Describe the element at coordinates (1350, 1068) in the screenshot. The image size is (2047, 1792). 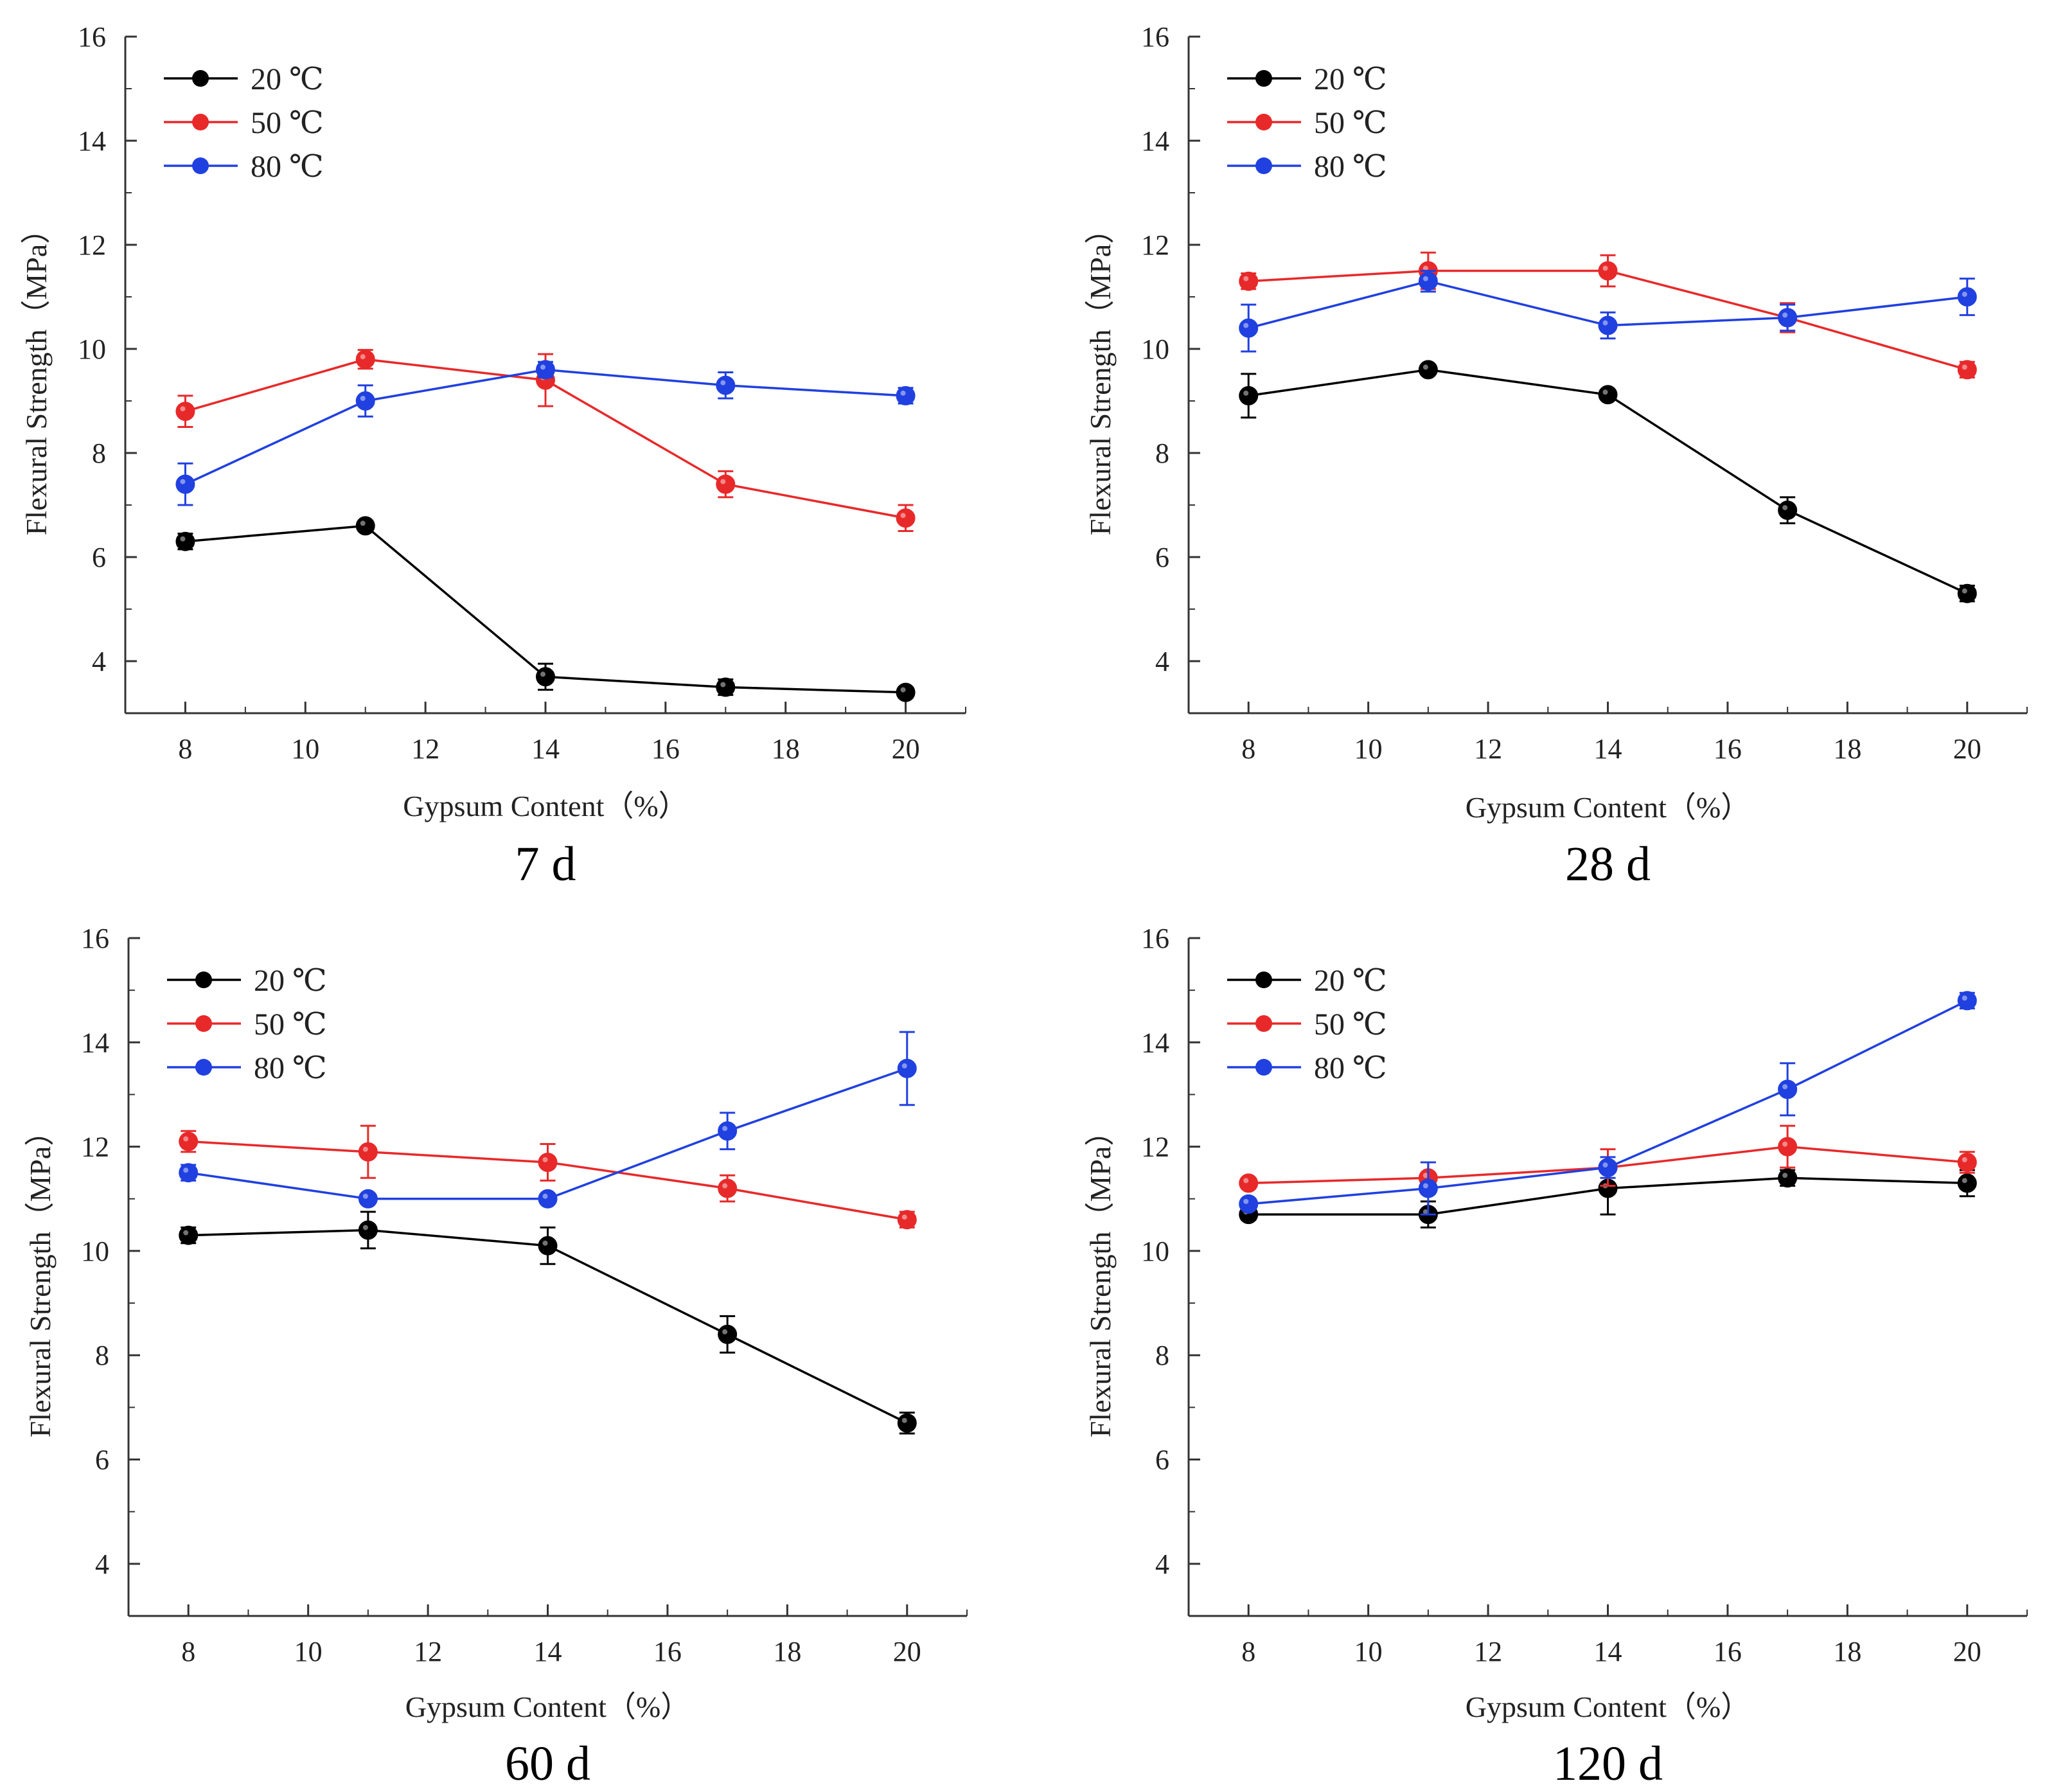
I see `legend-label: 80 ℃` at that location.